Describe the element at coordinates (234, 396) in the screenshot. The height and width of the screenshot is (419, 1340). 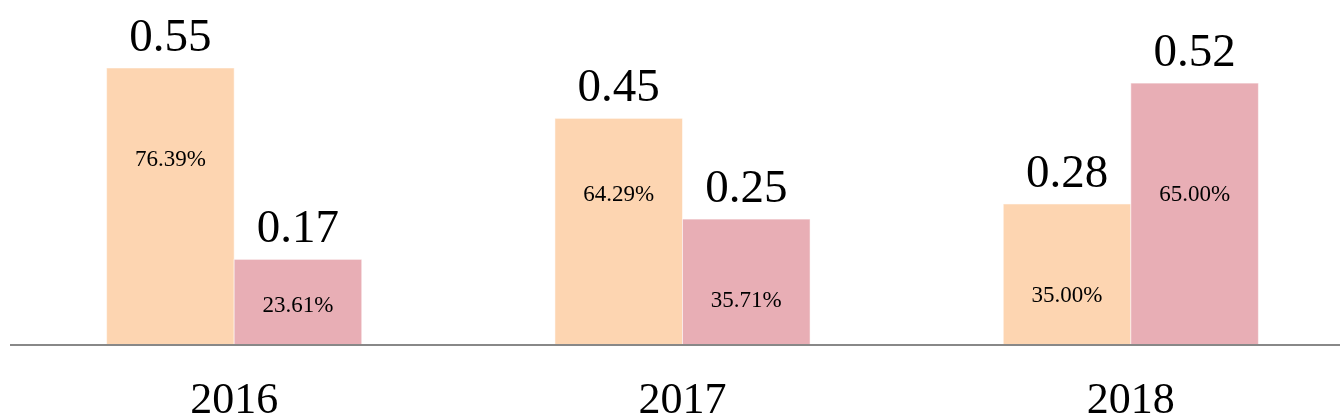
I see `x-tick-label: 2016` at that location.